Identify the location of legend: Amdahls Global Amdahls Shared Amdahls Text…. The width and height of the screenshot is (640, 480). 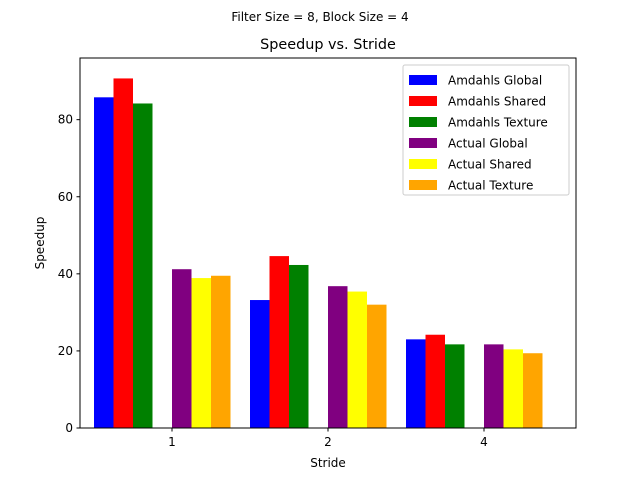
(486, 130).